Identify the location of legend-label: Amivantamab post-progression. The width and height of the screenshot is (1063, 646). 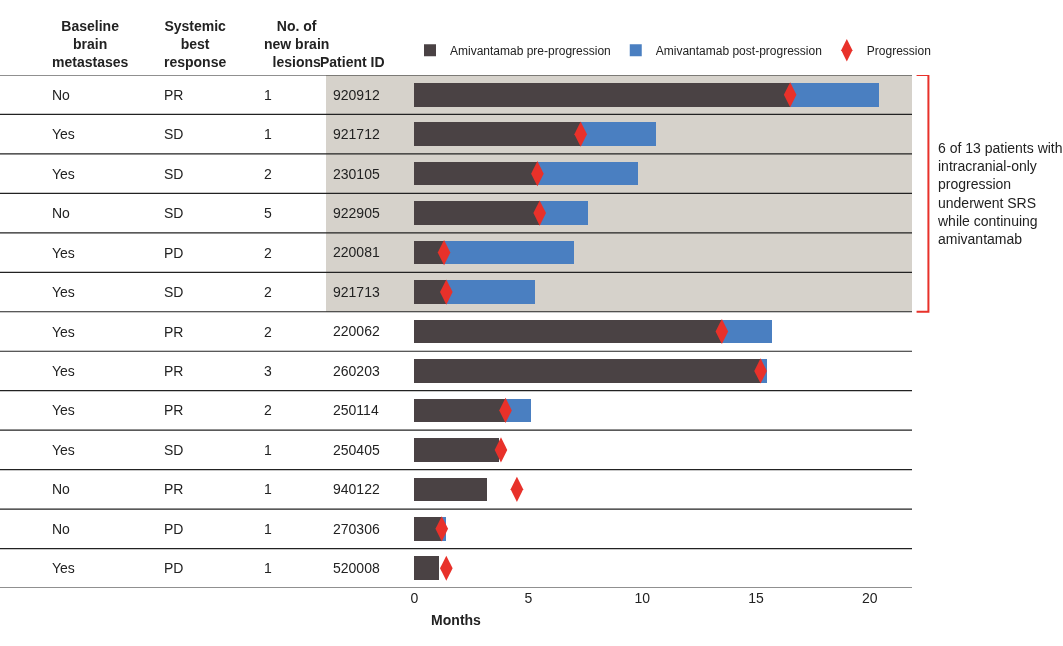
(738, 50).